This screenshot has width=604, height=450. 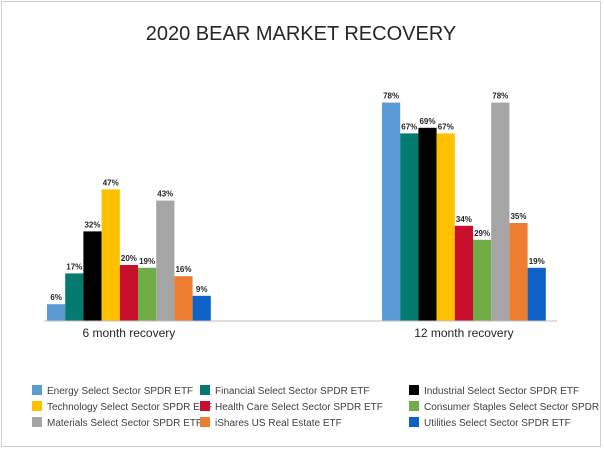 I want to click on value-label-0-0: 6%, so click(x=56, y=297).